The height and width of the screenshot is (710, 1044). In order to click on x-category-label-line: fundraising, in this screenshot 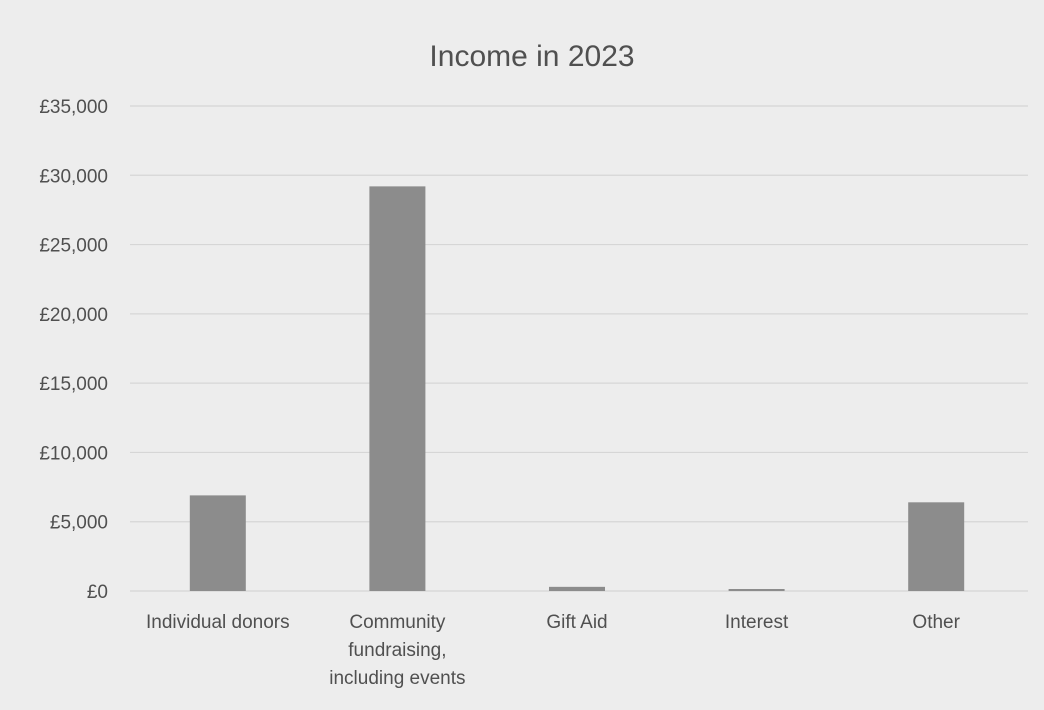, I will do `click(397, 650)`.